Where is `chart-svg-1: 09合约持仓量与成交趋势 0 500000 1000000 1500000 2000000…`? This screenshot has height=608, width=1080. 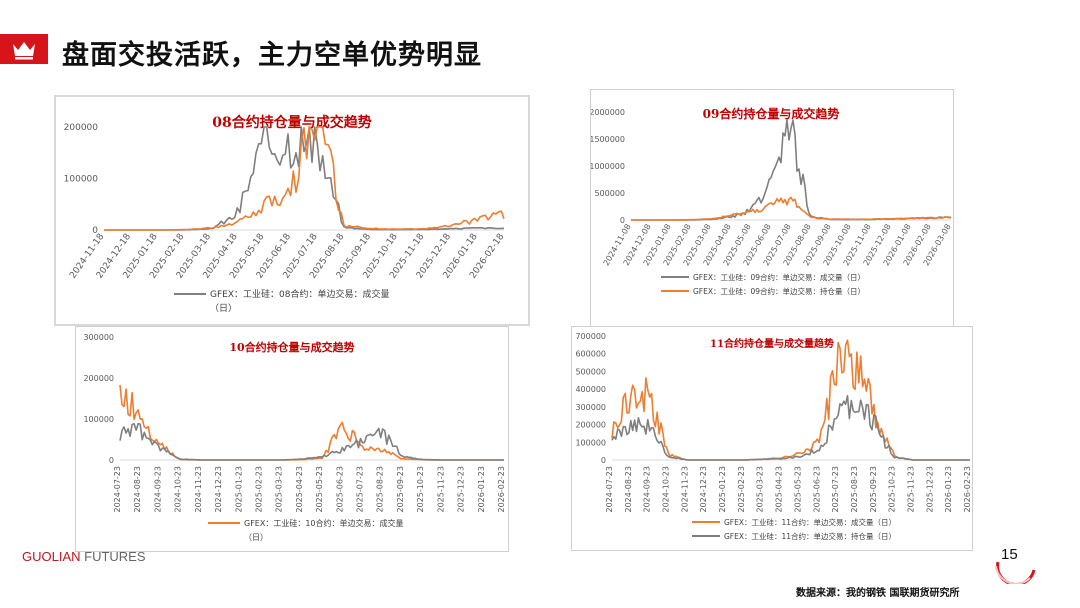 chart-svg-1: 09合约持仓量与成交趋势 0 500000 1000000 1500000 2000000… is located at coordinates (772, 201).